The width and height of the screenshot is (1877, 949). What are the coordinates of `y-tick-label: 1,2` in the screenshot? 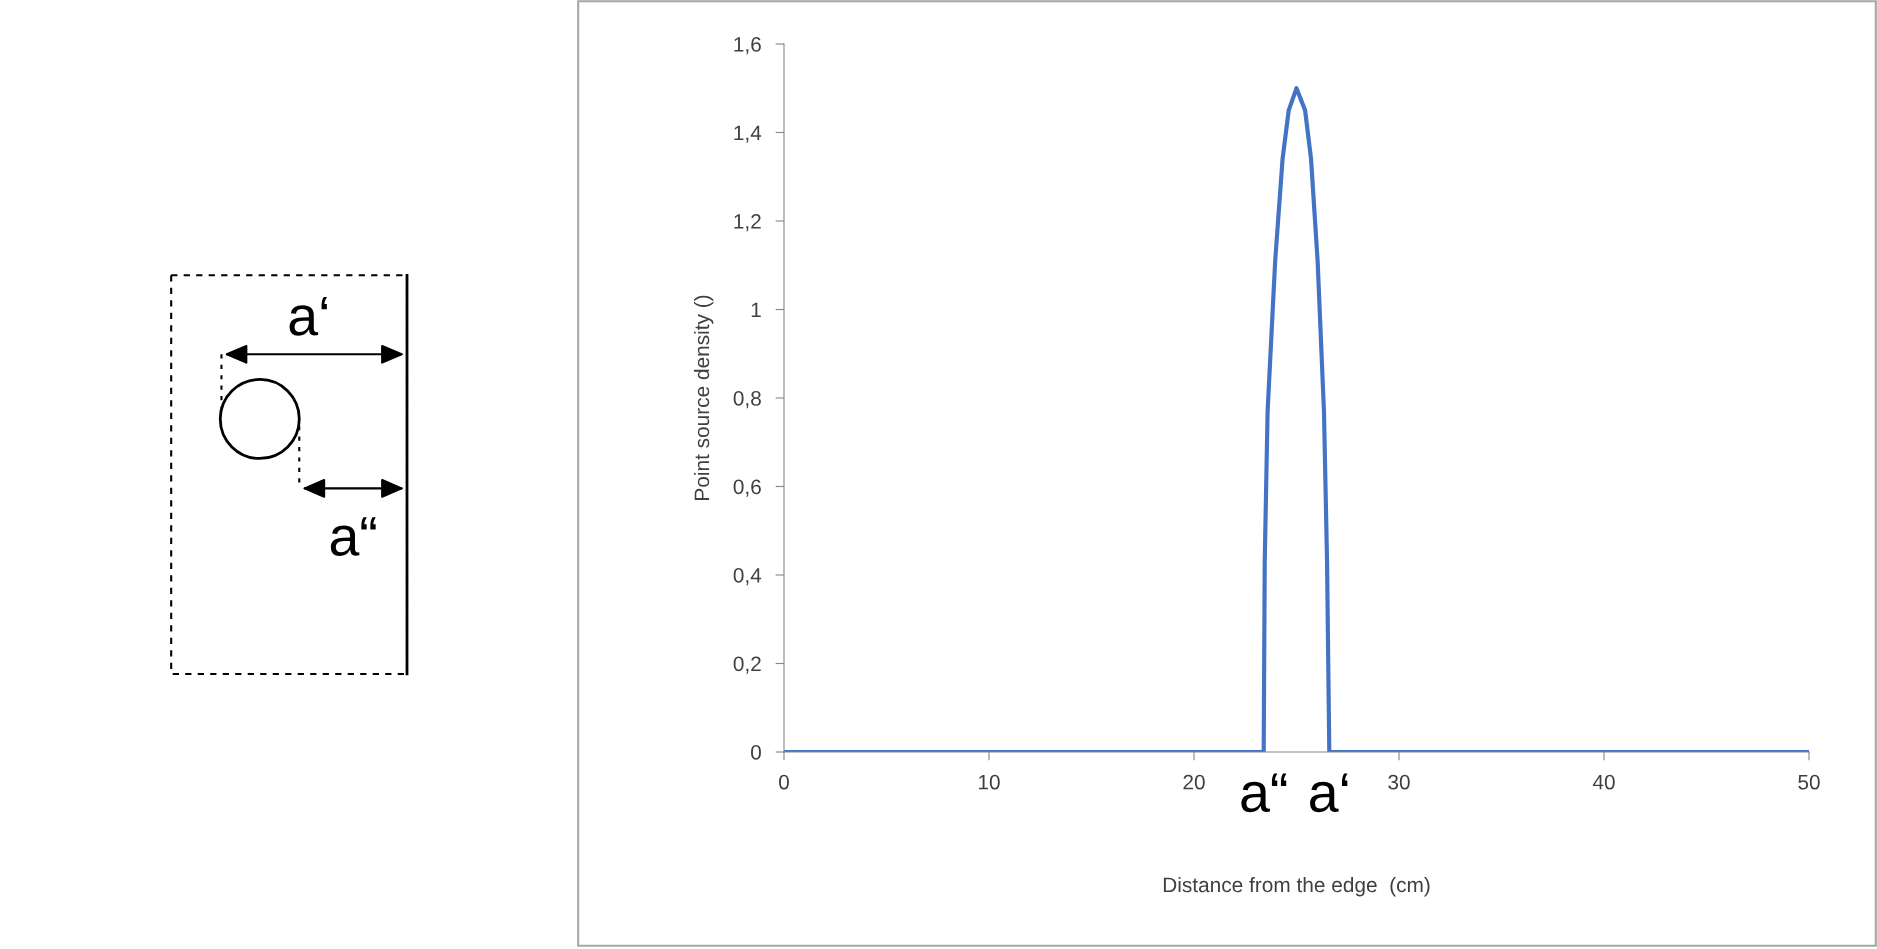 It's located at (747, 223).